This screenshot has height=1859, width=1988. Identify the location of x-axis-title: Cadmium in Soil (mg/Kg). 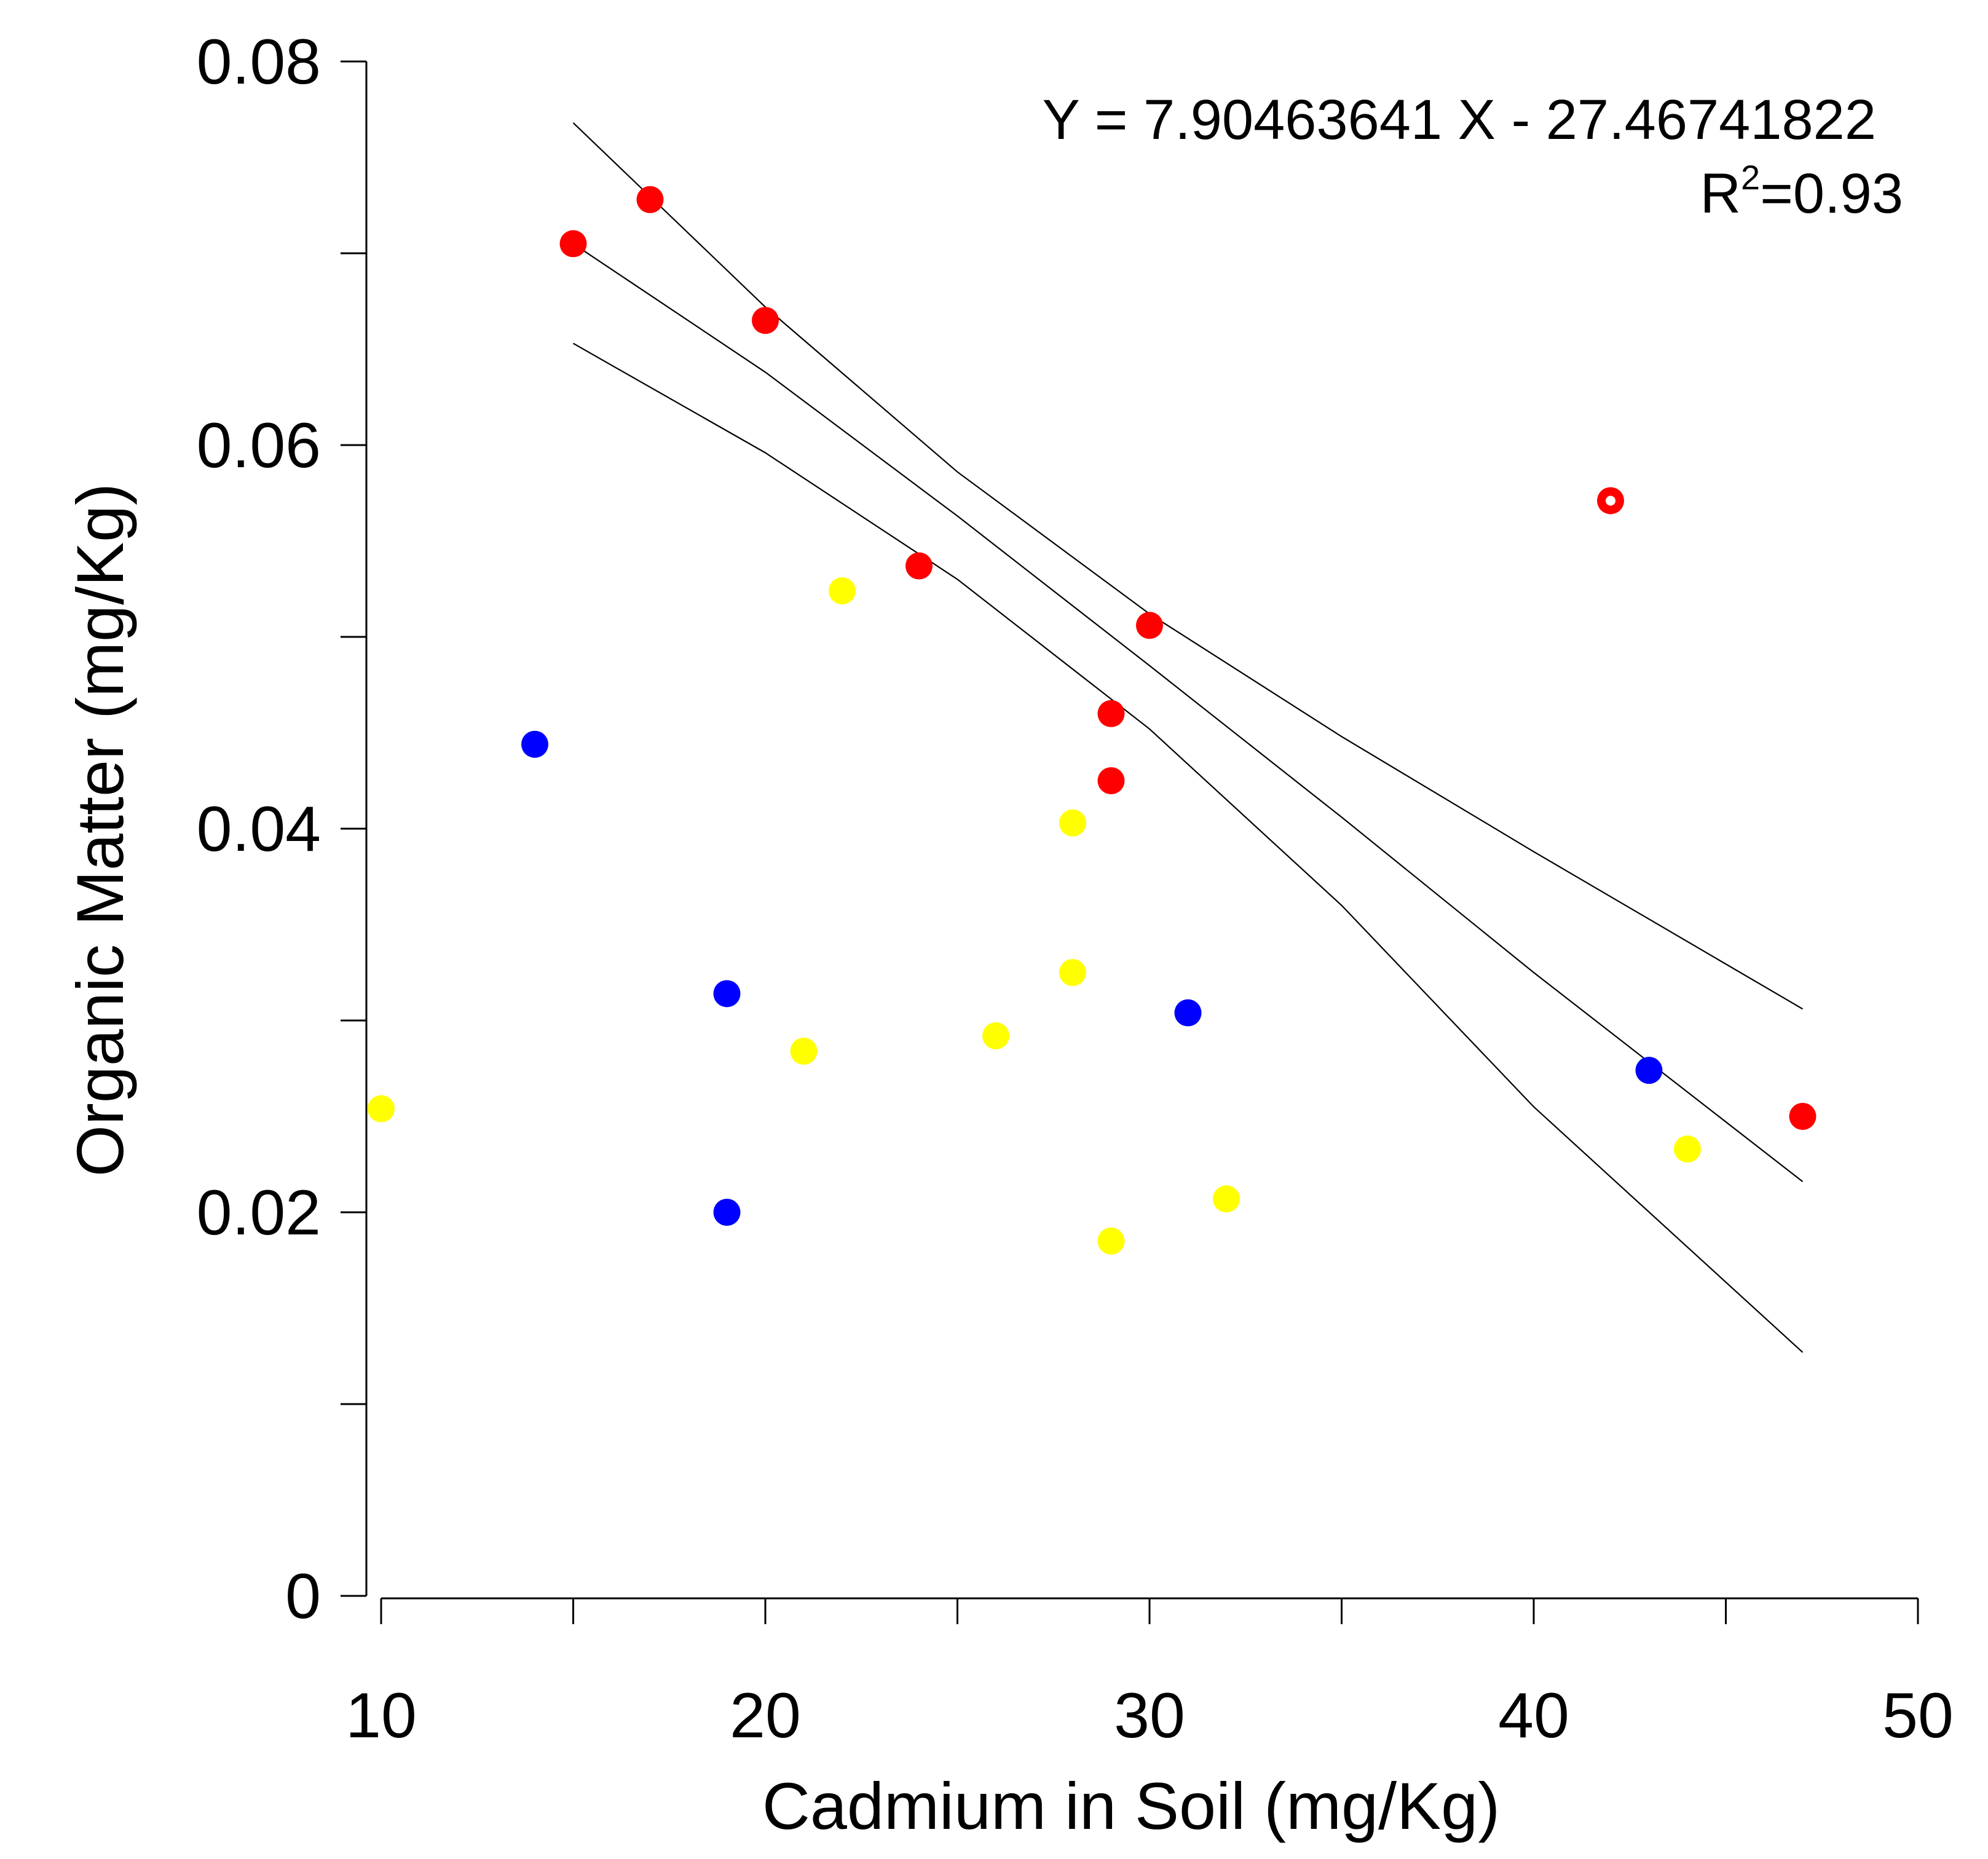
(1131, 1806).